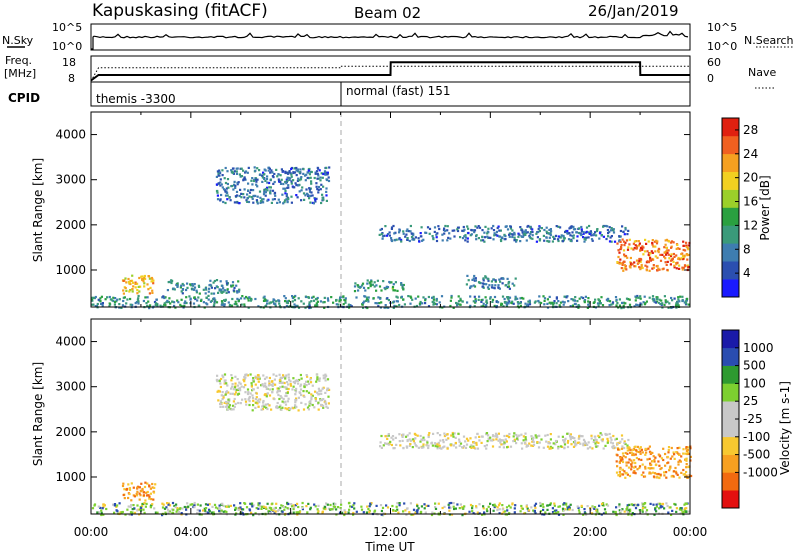 Image resolution: width=800 pixels, height=554 pixels. What do you see at coordinates (758, 348) in the screenshot?
I see `colorbar-tick-label: 1000` at bounding box center [758, 348].